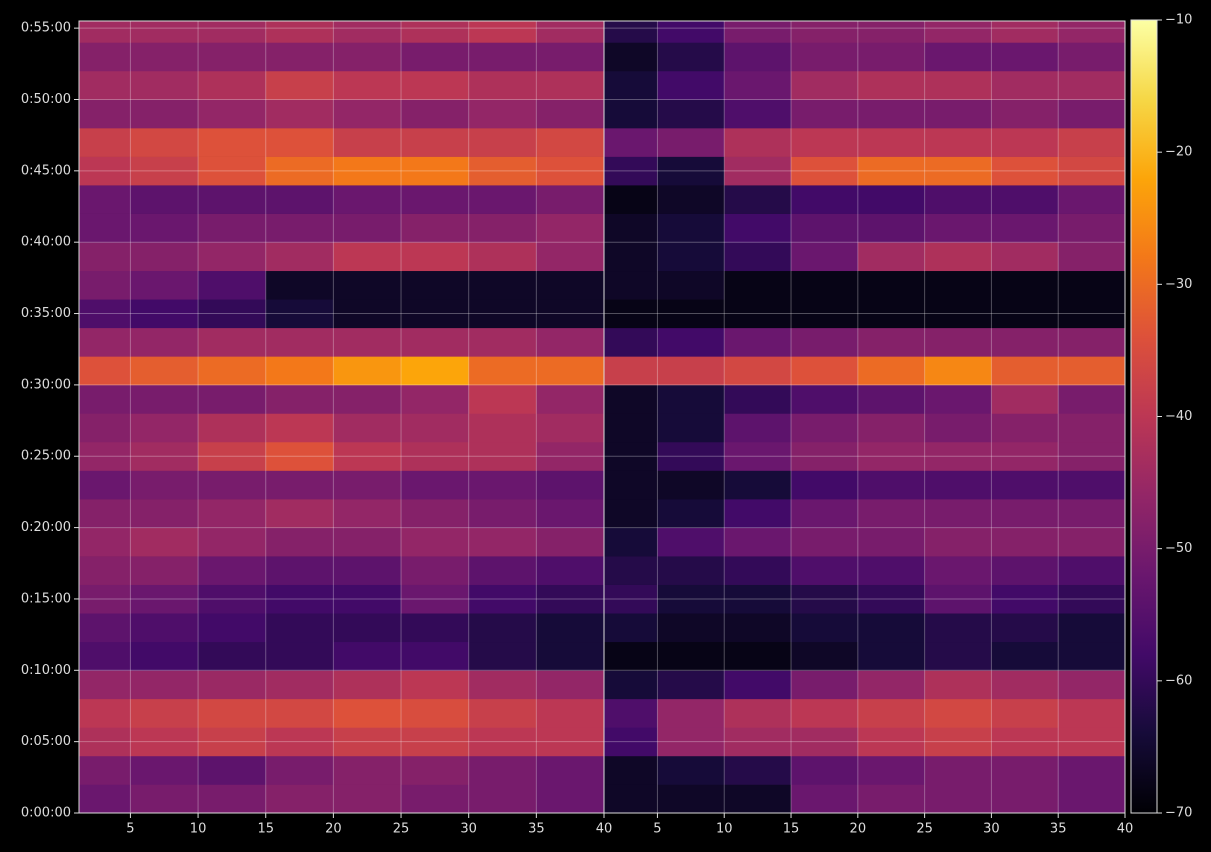  I want to click on x-tick-label: 15, so click(791, 829).